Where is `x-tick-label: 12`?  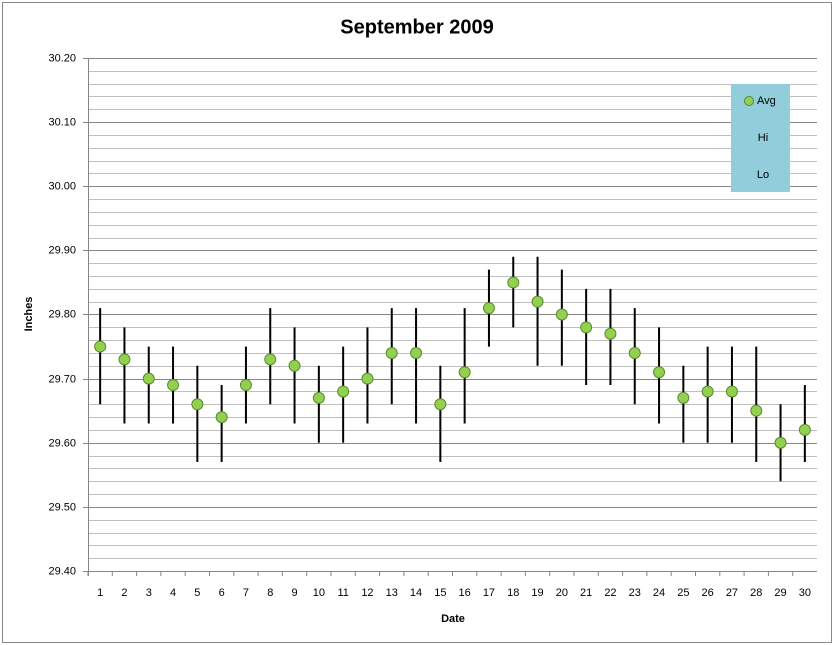
x-tick-label: 12 is located at coordinates (367, 593).